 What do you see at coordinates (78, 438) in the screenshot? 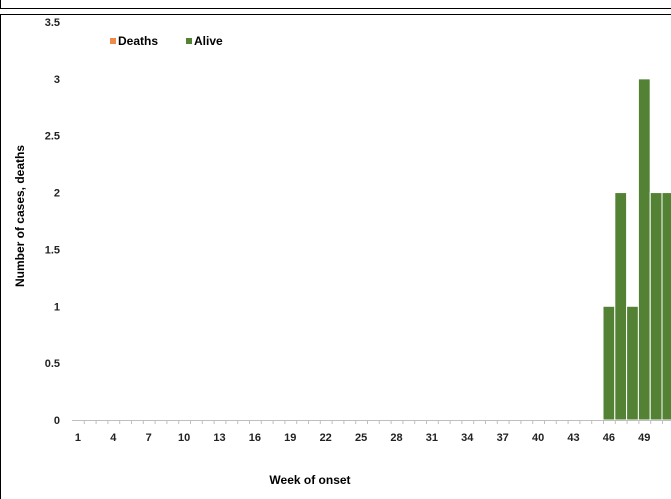
I see `x-tick-label: 1` at bounding box center [78, 438].